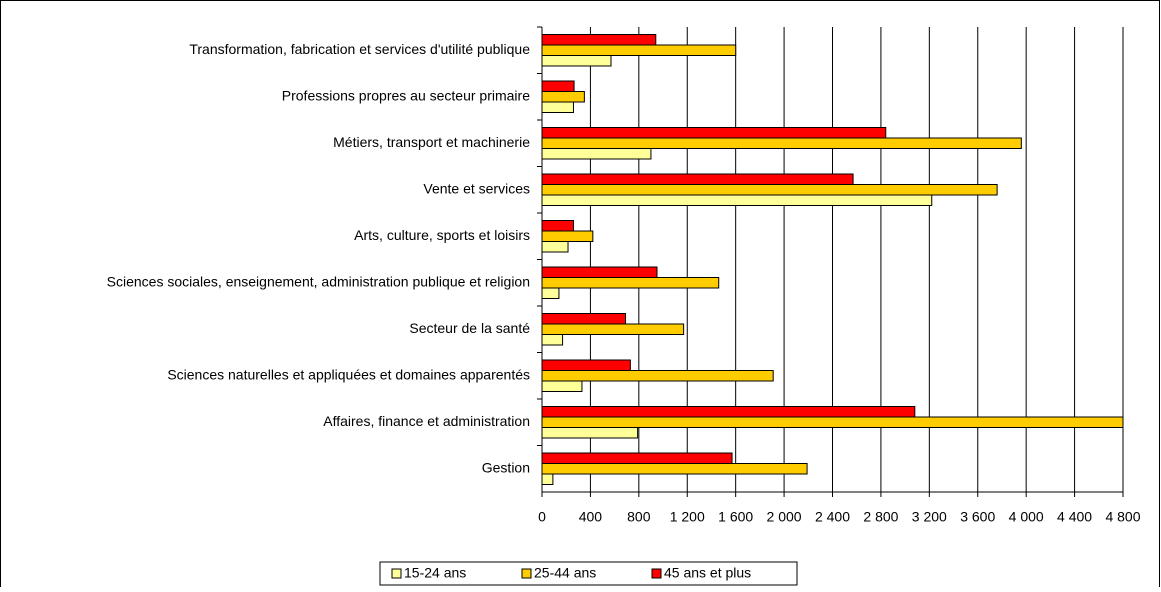 The height and width of the screenshot is (592, 1161). What do you see at coordinates (977, 517) in the screenshot?
I see `x-tick-label: 3 600` at bounding box center [977, 517].